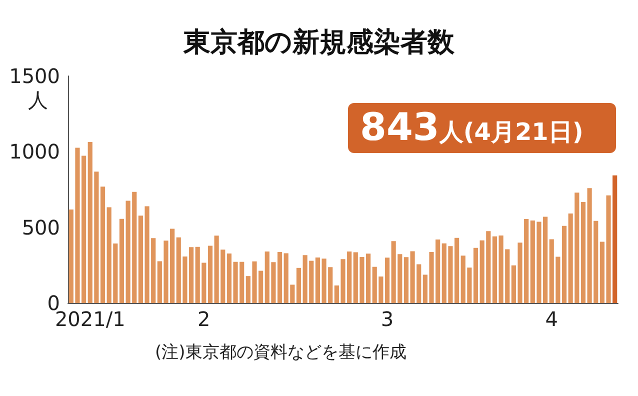 This screenshot has height=396, width=638. What do you see at coordinates (387, 319) in the screenshot?
I see `x-tick-label: 3` at bounding box center [387, 319].